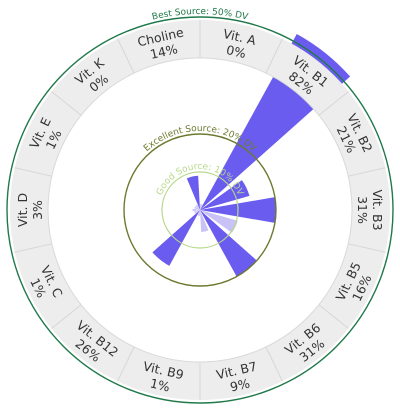 The height and width of the screenshot is (412, 400). What do you see at coordinates (160, 384) in the screenshot?
I see `segment-value: 1%` at bounding box center [160, 384].